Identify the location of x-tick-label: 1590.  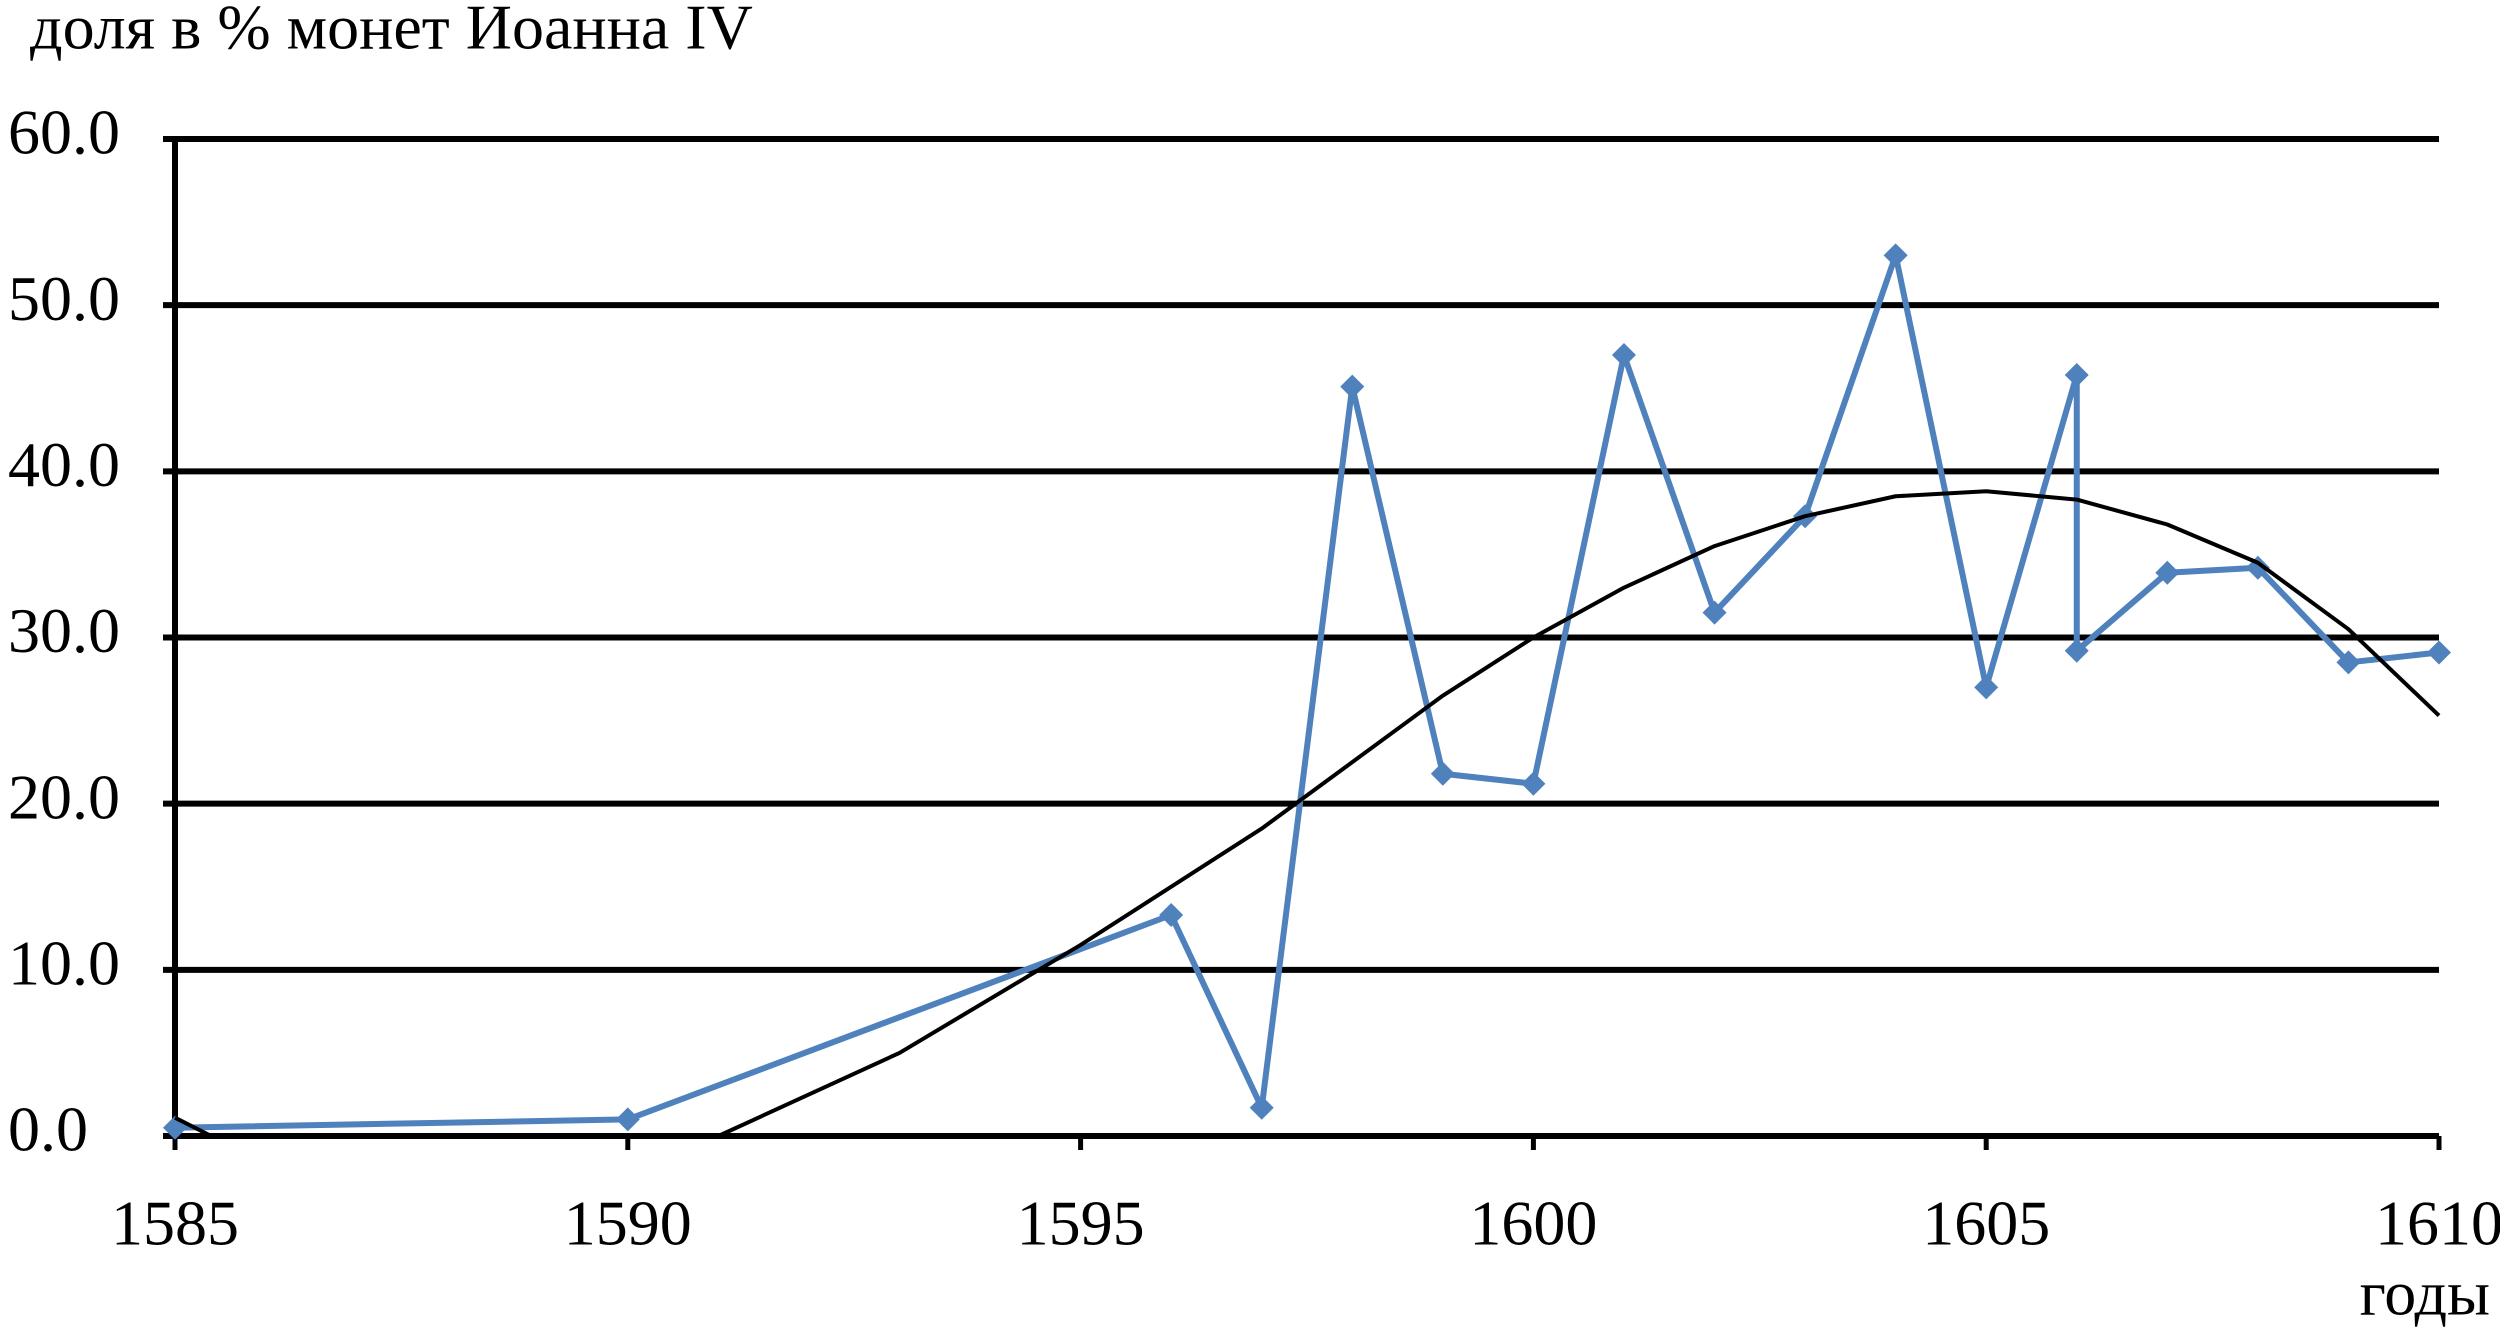
(628, 1223).